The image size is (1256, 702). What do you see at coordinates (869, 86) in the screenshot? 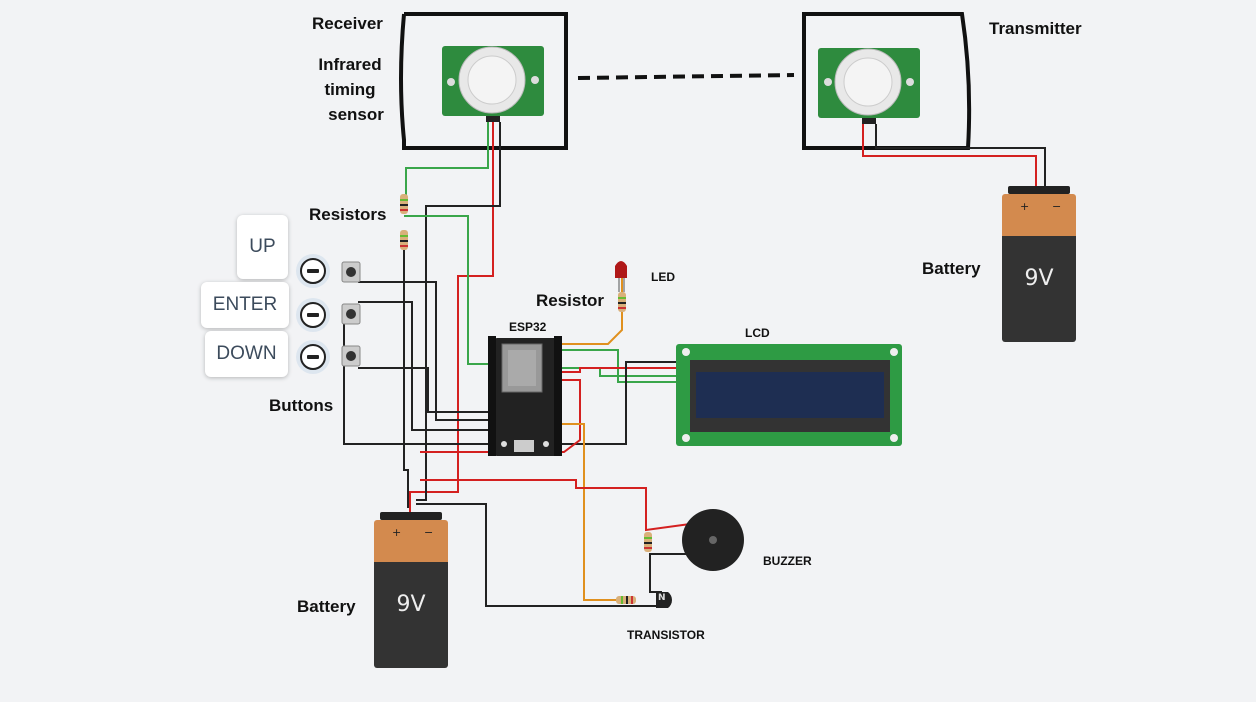
I see `transmitter-pir-sensor` at bounding box center [869, 86].